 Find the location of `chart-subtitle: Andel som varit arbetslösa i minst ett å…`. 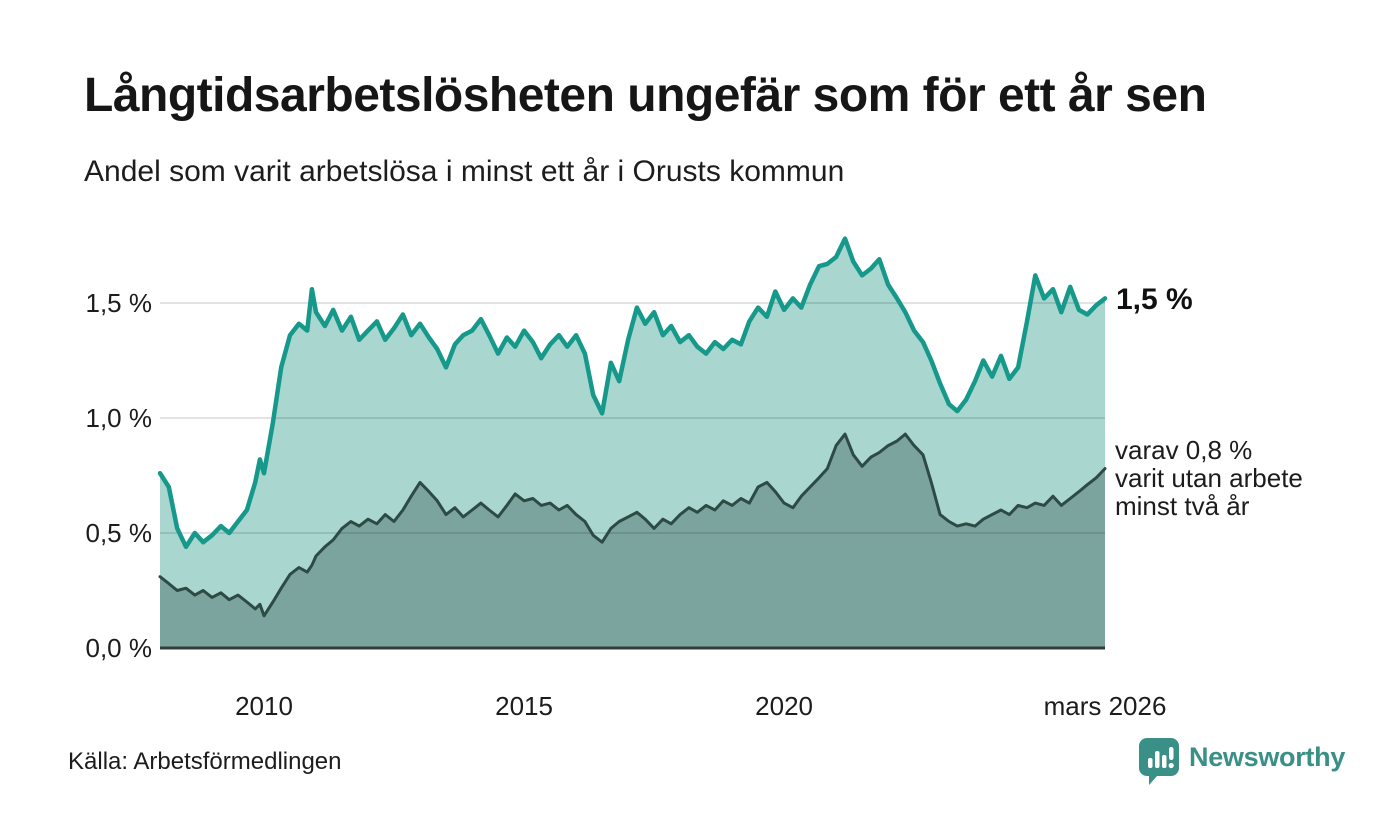

chart-subtitle: Andel som varit arbetslösa i minst ett å… is located at coordinates (464, 171).